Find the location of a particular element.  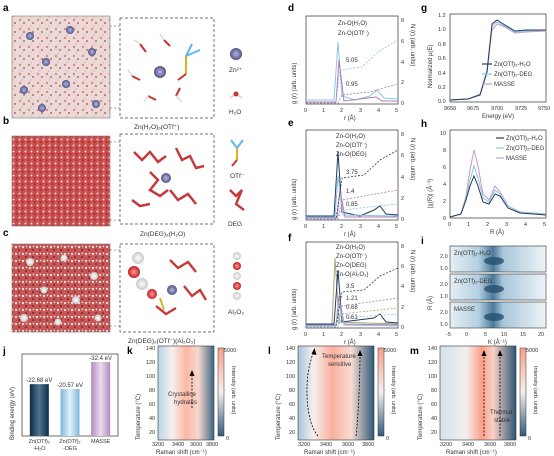

legend-h: Zn(OTf)₂-H₂O Zn(OTf)₂-DEG MASSE is located at coordinates (520, 149).